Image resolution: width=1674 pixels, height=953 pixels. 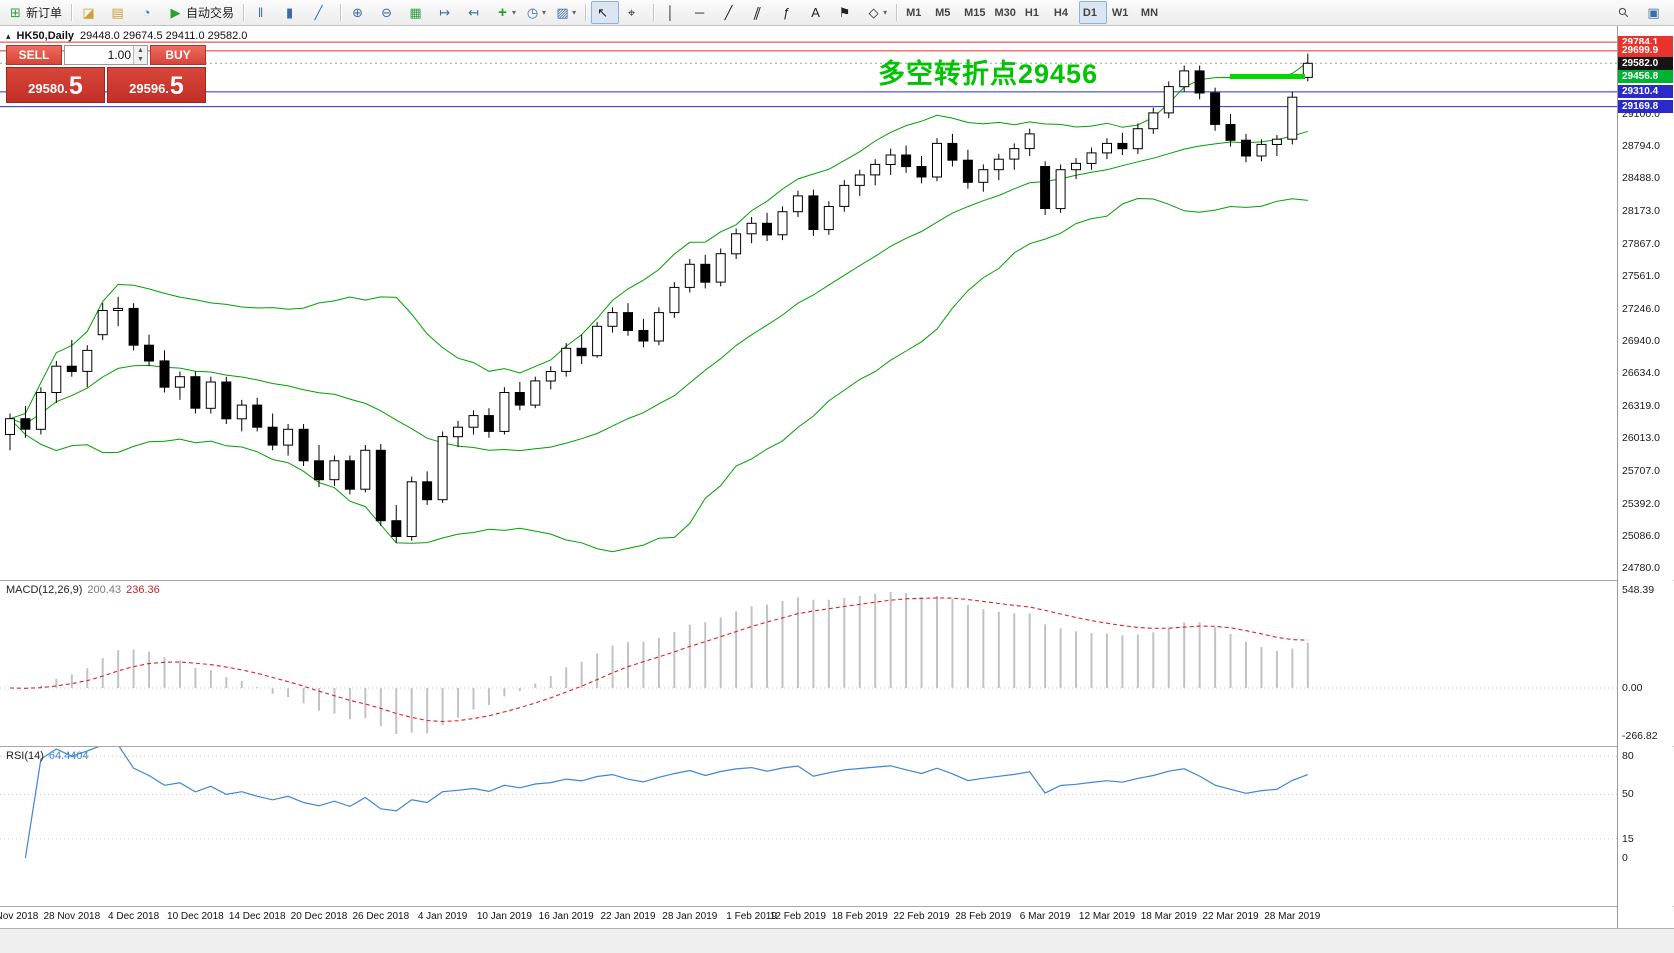 What do you see at coordinates (1645, 107) in the screenshot?
I see `price-tag: 29169.8` at bounding box center [1645, 107].